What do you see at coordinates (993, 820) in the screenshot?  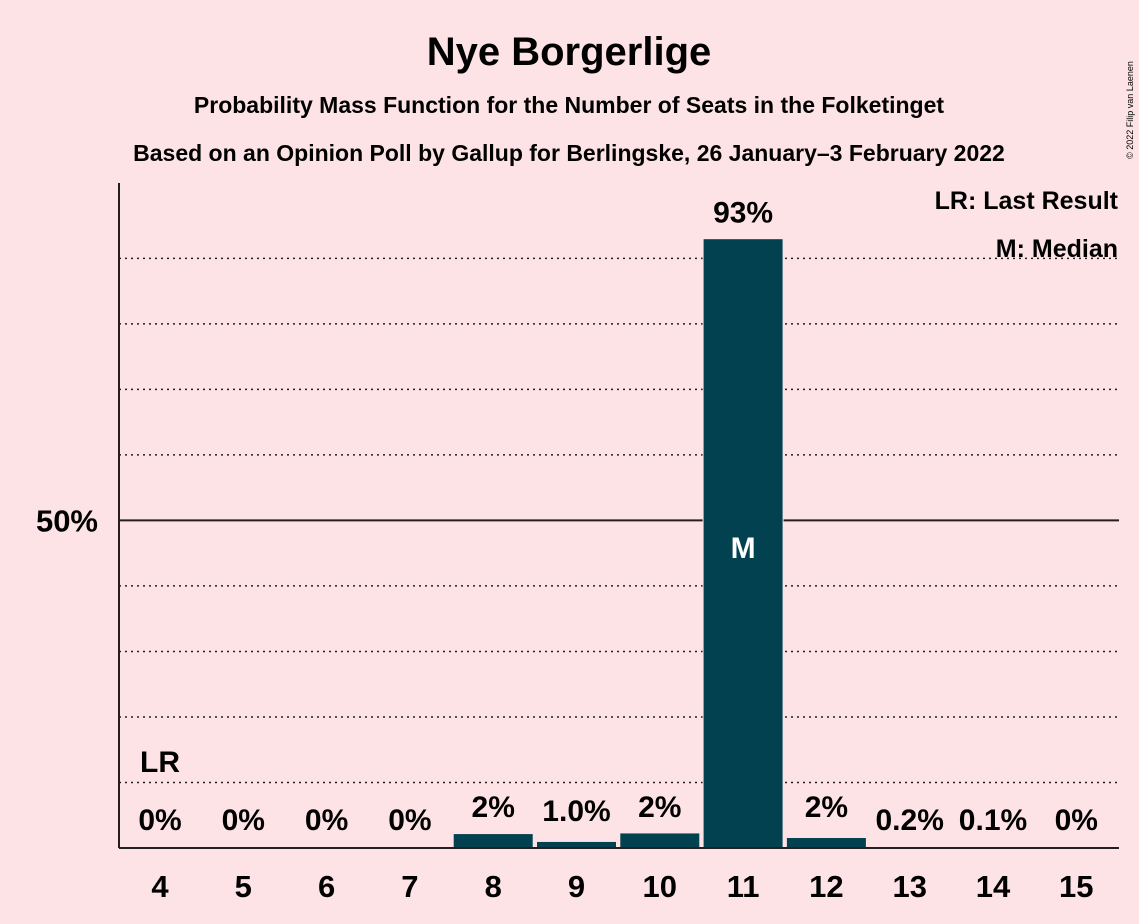 I see `value-label-14: 0.1%` at bounding box center [993, 820].